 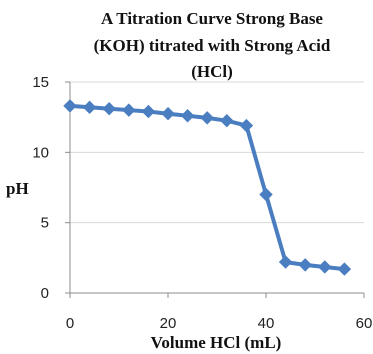 I want to click on x-axis-label: Volume HCl (mL), so click(x=216, y=342).